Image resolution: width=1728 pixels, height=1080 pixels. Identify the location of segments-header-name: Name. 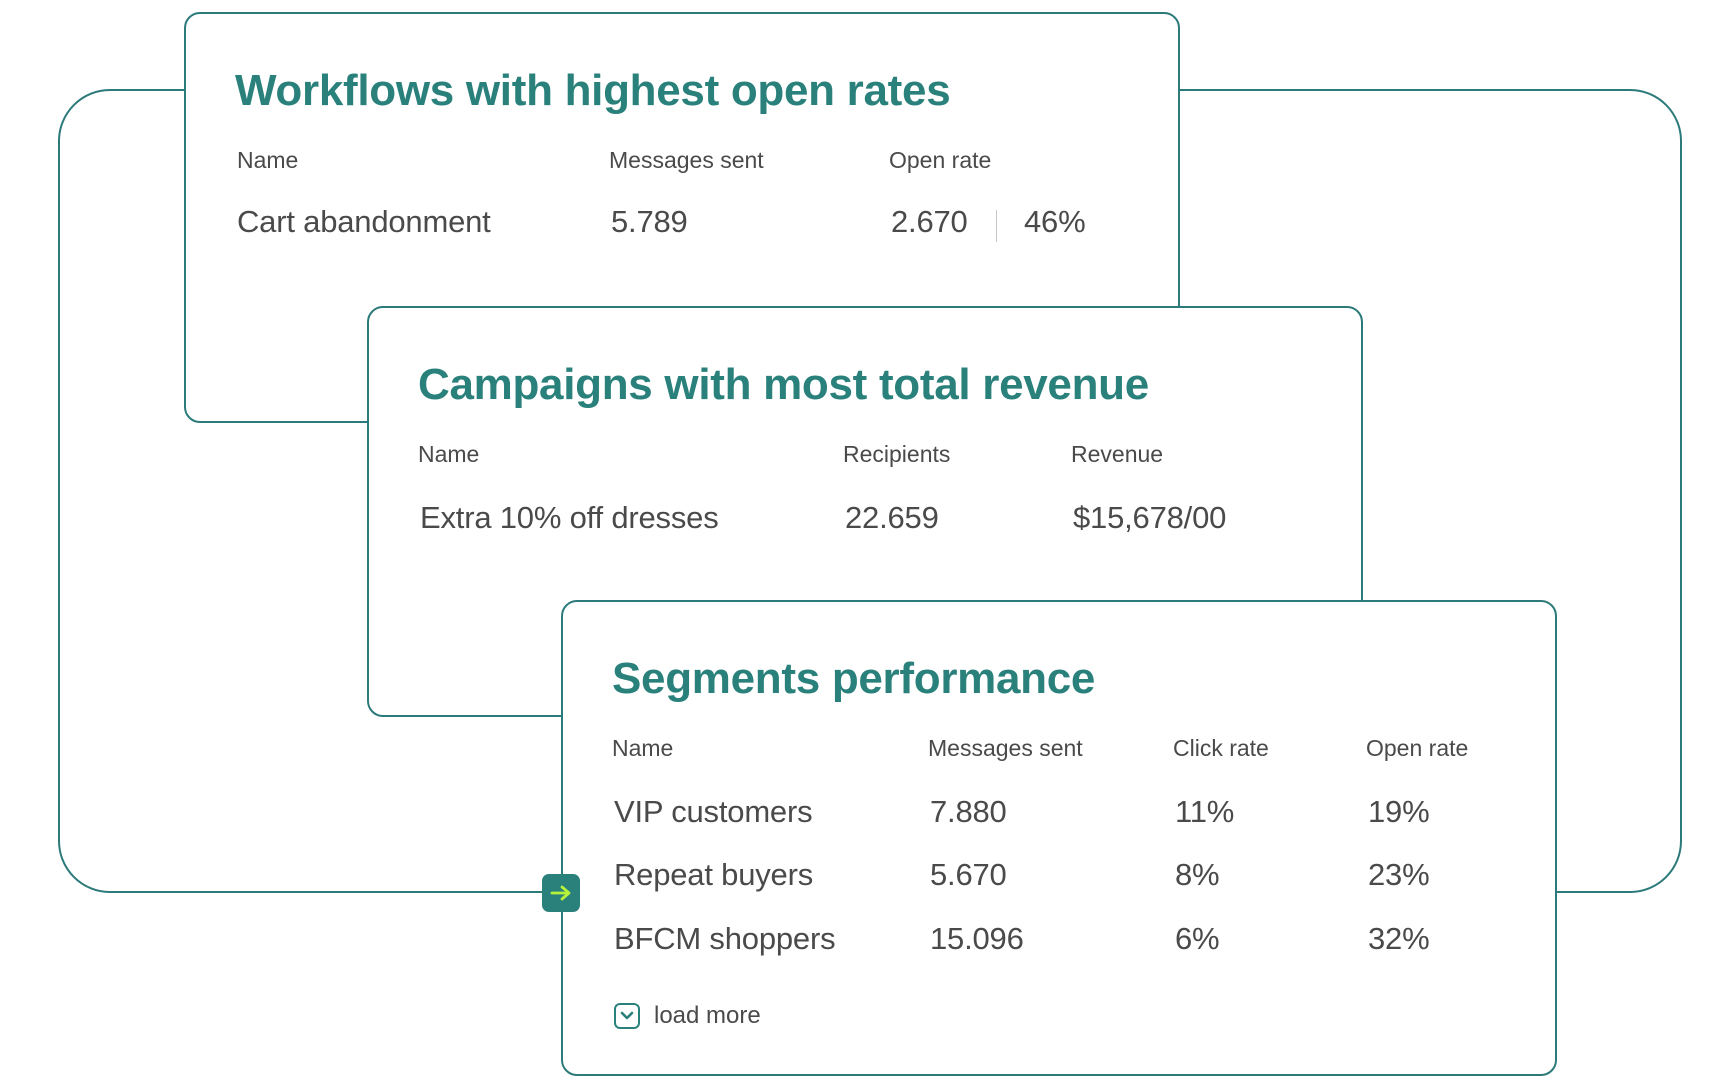
(643, 748).